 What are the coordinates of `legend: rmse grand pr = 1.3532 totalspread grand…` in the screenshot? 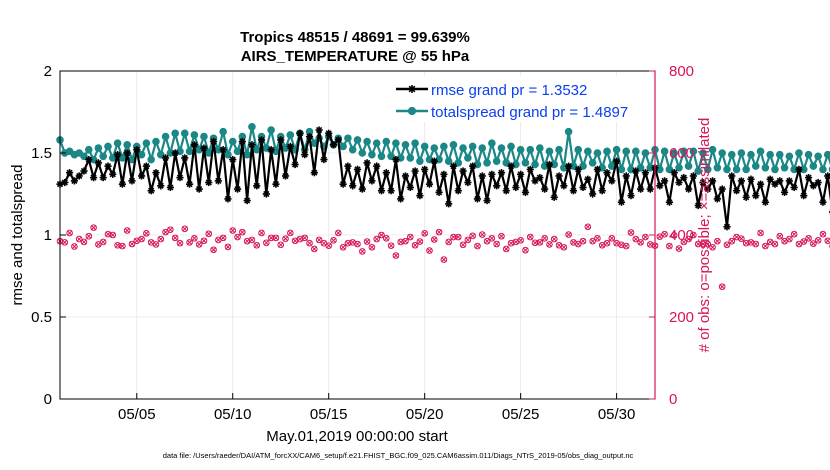 It's located at (522, 99).